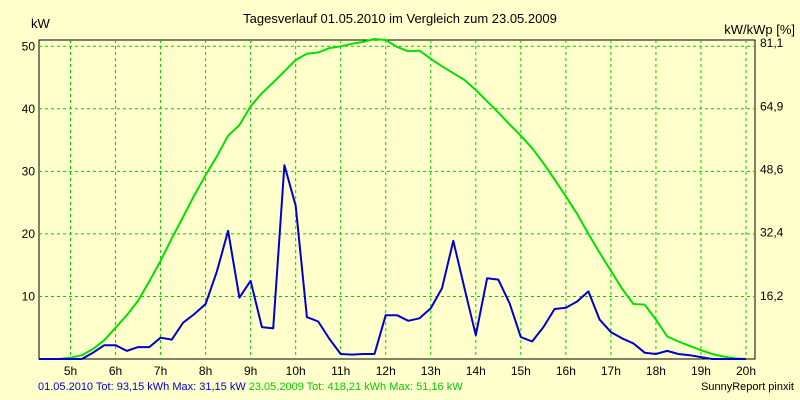 This screenshot has height=400, width=800. Describe the element at coordinates (386, 371) in the screenshot. I see `x-tick-label: 12h` at that location.